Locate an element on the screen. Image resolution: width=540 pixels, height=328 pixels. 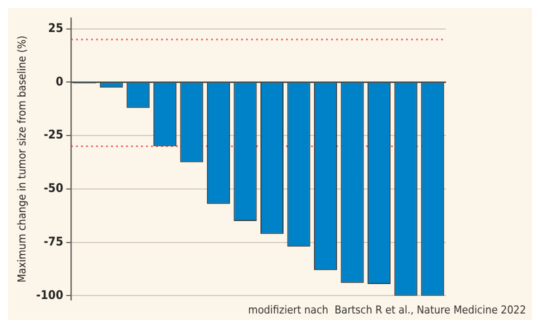
text: modifiziert nach Bartsch R et al., Nature Medicine 2022 is located at coordinates (387, 309).